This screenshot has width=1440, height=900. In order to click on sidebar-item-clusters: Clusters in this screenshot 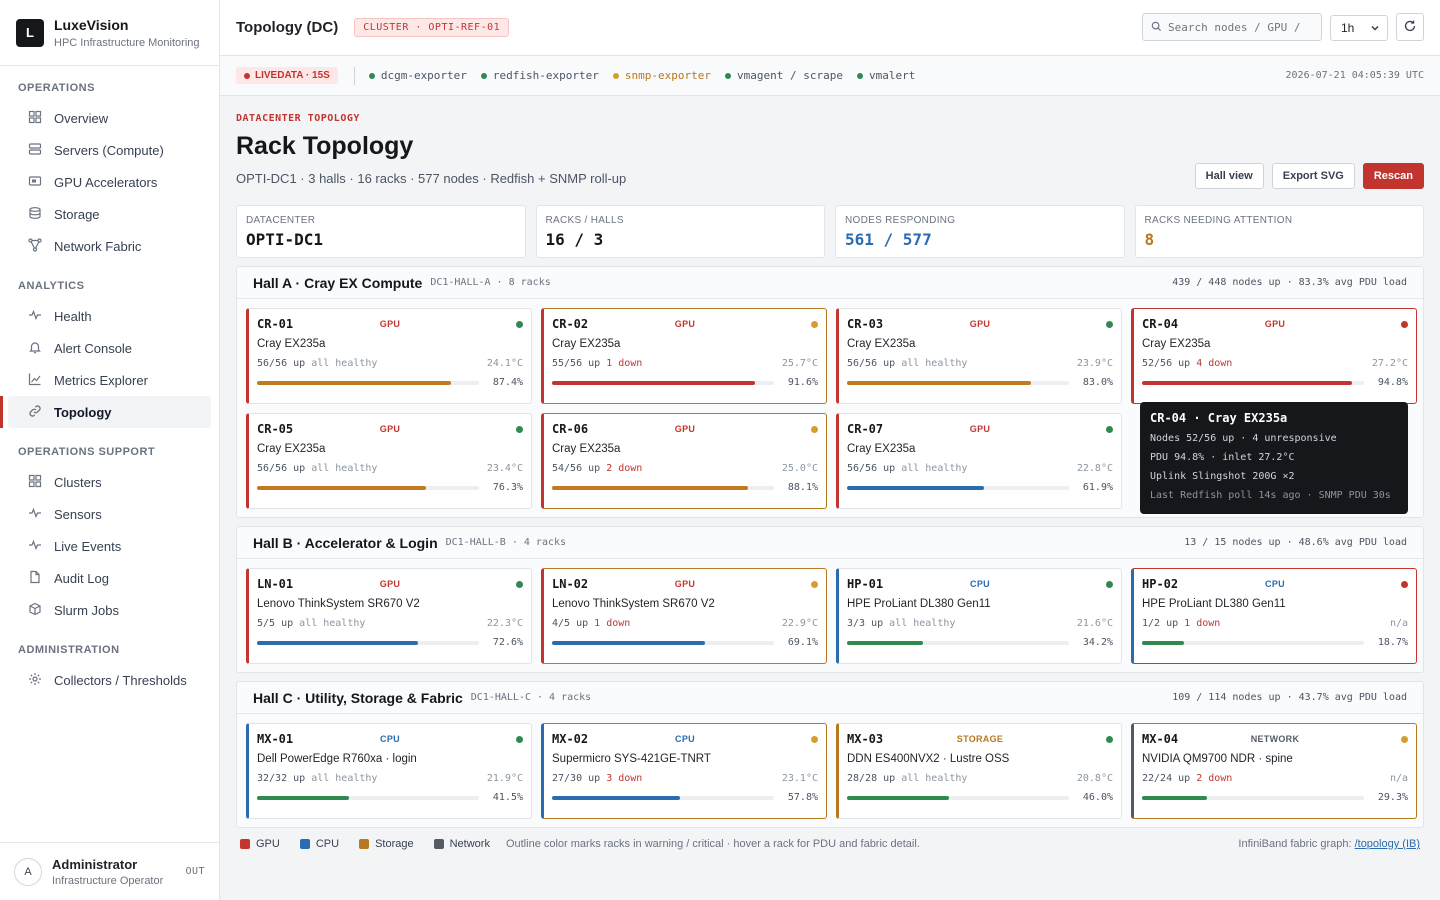, I will do `click(109, 482)`.